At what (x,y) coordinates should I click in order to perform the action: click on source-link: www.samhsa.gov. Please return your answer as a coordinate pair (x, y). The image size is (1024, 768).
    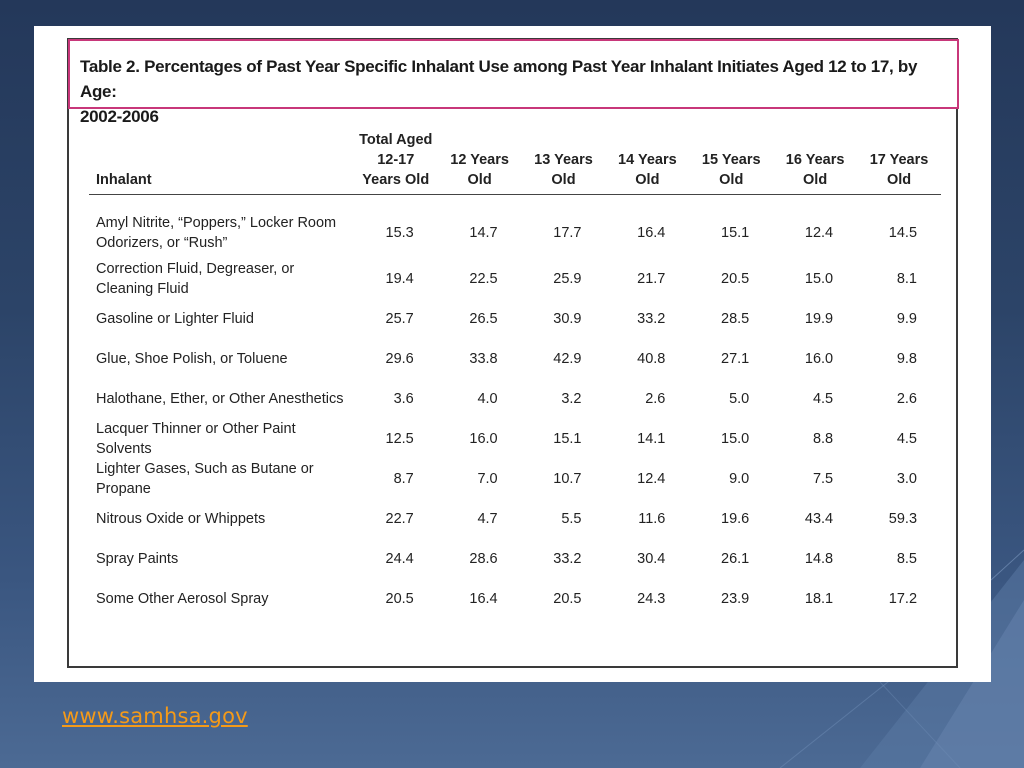
    Looking at the image, I should click on (155, 716).